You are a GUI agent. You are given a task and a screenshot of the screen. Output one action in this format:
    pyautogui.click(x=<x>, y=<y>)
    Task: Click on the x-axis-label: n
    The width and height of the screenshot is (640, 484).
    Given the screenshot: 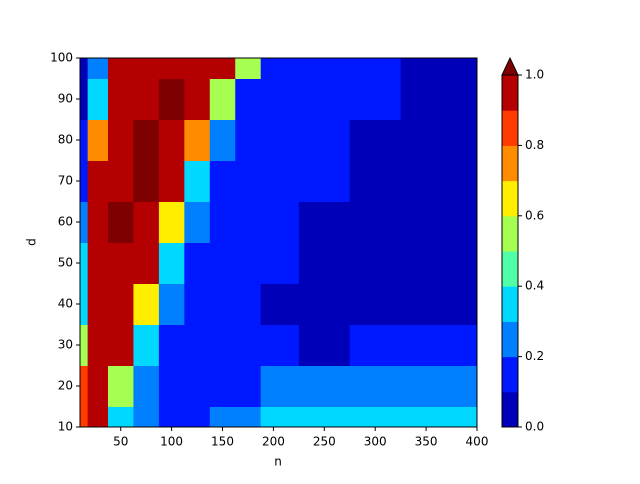 What is the action you would take?
    pyautogui.click(x=278, y=462)
    